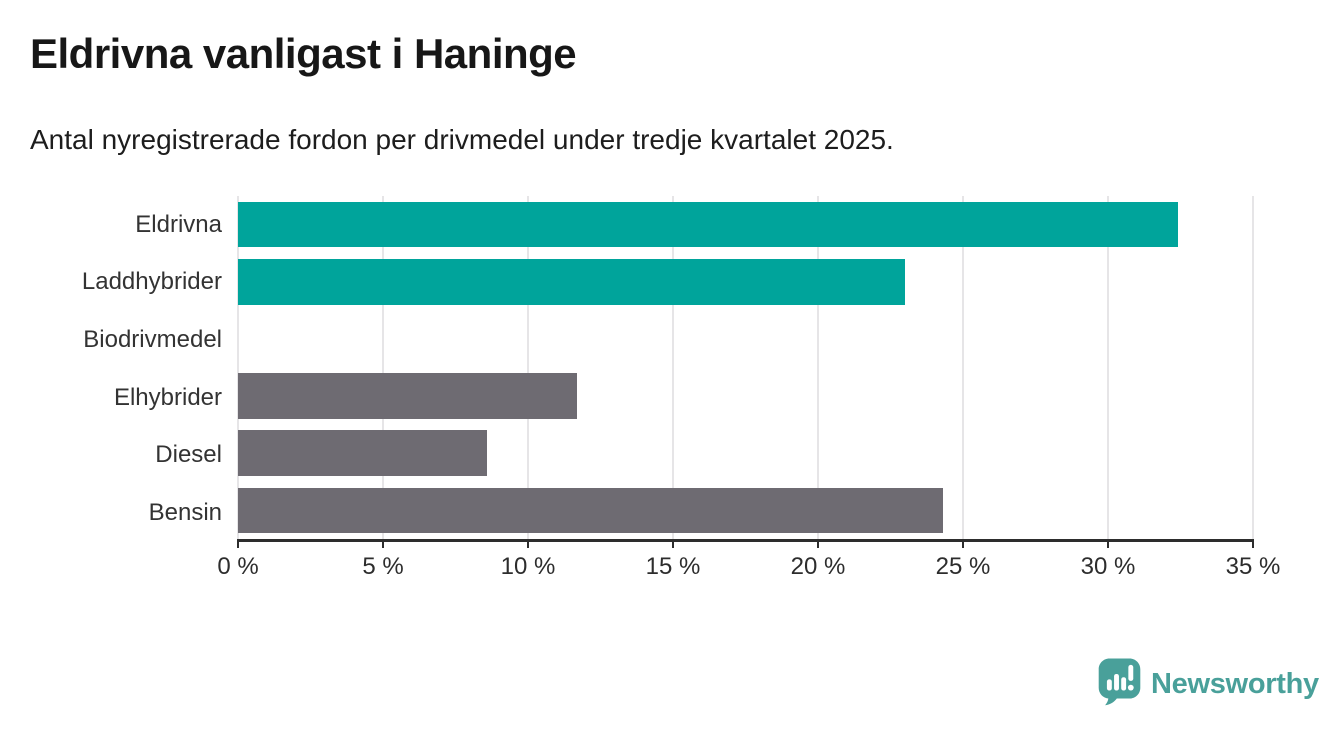  What do you see at coordinates (1253, 367) in the screenshot?
I see `gridline-35-percent` at bounding box center [1253, 367].